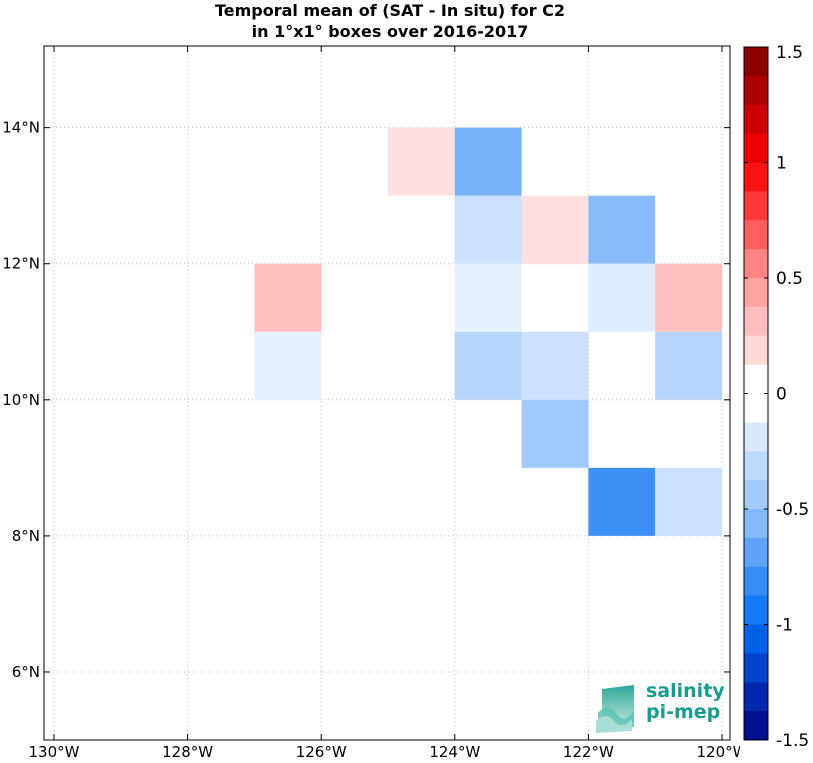 The height and width of the screenshot is (763, 813). I want to click on lon-tick-label: 124°W, so click(454, 752).